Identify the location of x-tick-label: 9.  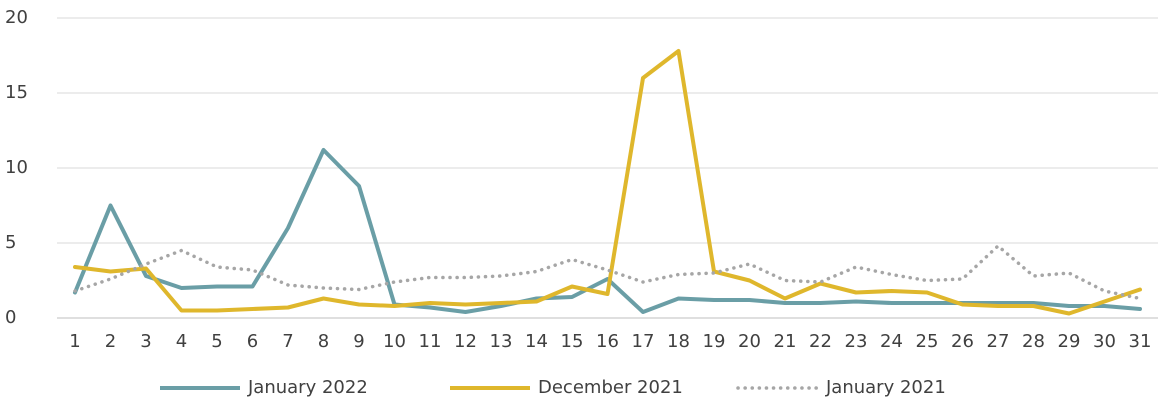
(358, 341).